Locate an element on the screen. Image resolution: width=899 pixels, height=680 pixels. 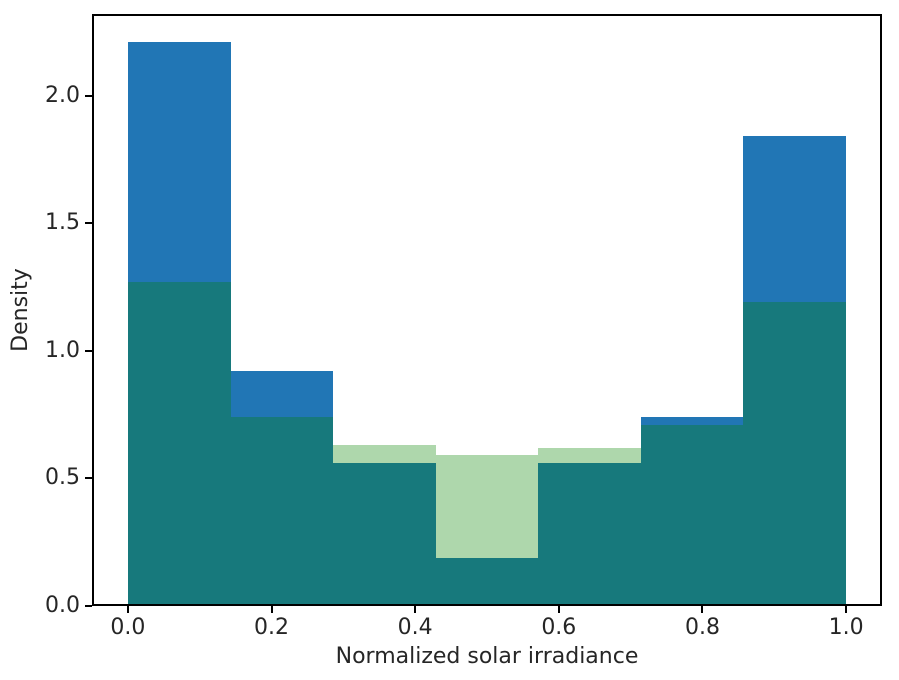
x-tick-label: 0.0 is located at coordinates (128, 627).